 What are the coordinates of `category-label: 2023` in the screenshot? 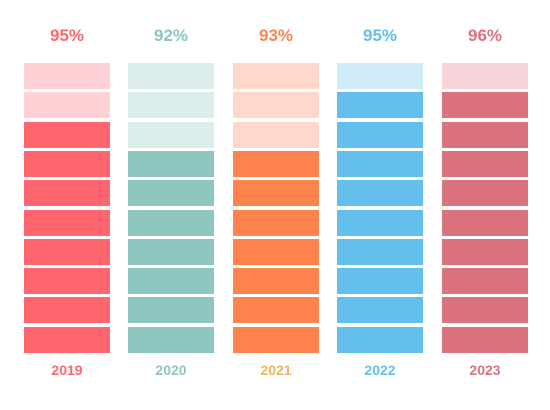 It's located at (485, 370).